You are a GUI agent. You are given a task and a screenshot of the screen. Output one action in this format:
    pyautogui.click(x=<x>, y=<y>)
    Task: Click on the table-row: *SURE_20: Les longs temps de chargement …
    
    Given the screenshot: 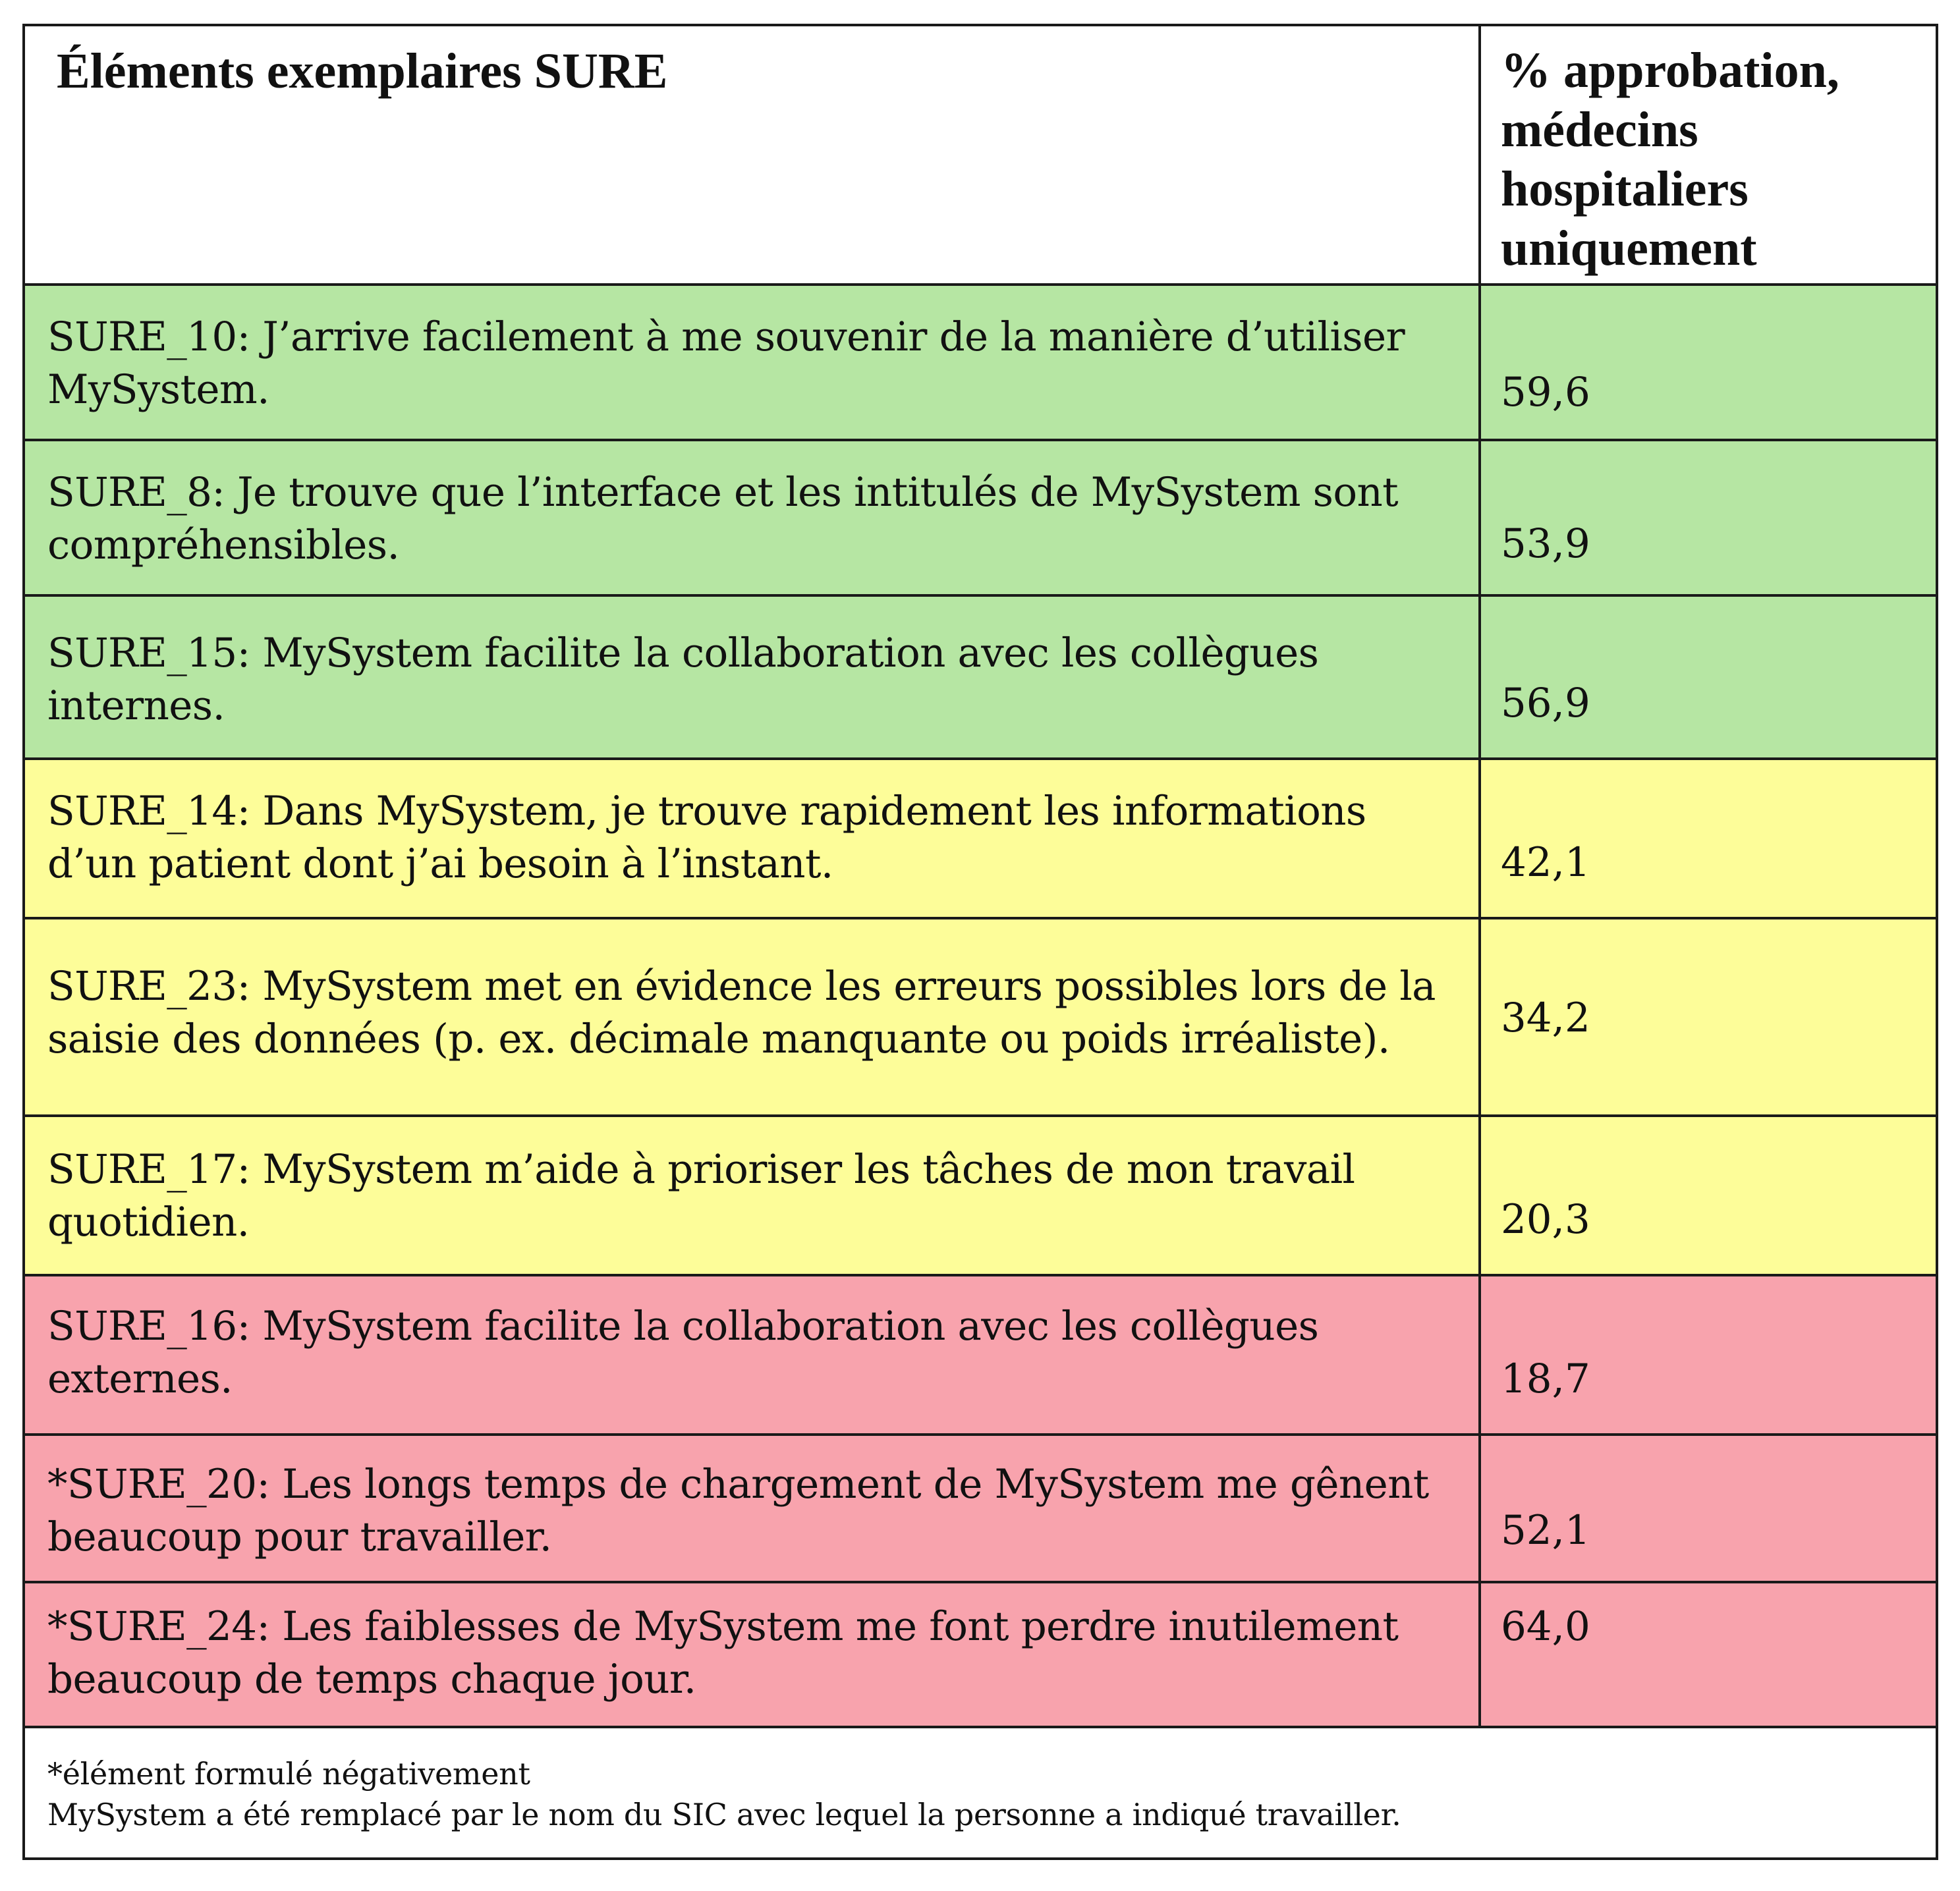 What is the action you would take?
    pyautogui.click(x=980, y=1509)
    